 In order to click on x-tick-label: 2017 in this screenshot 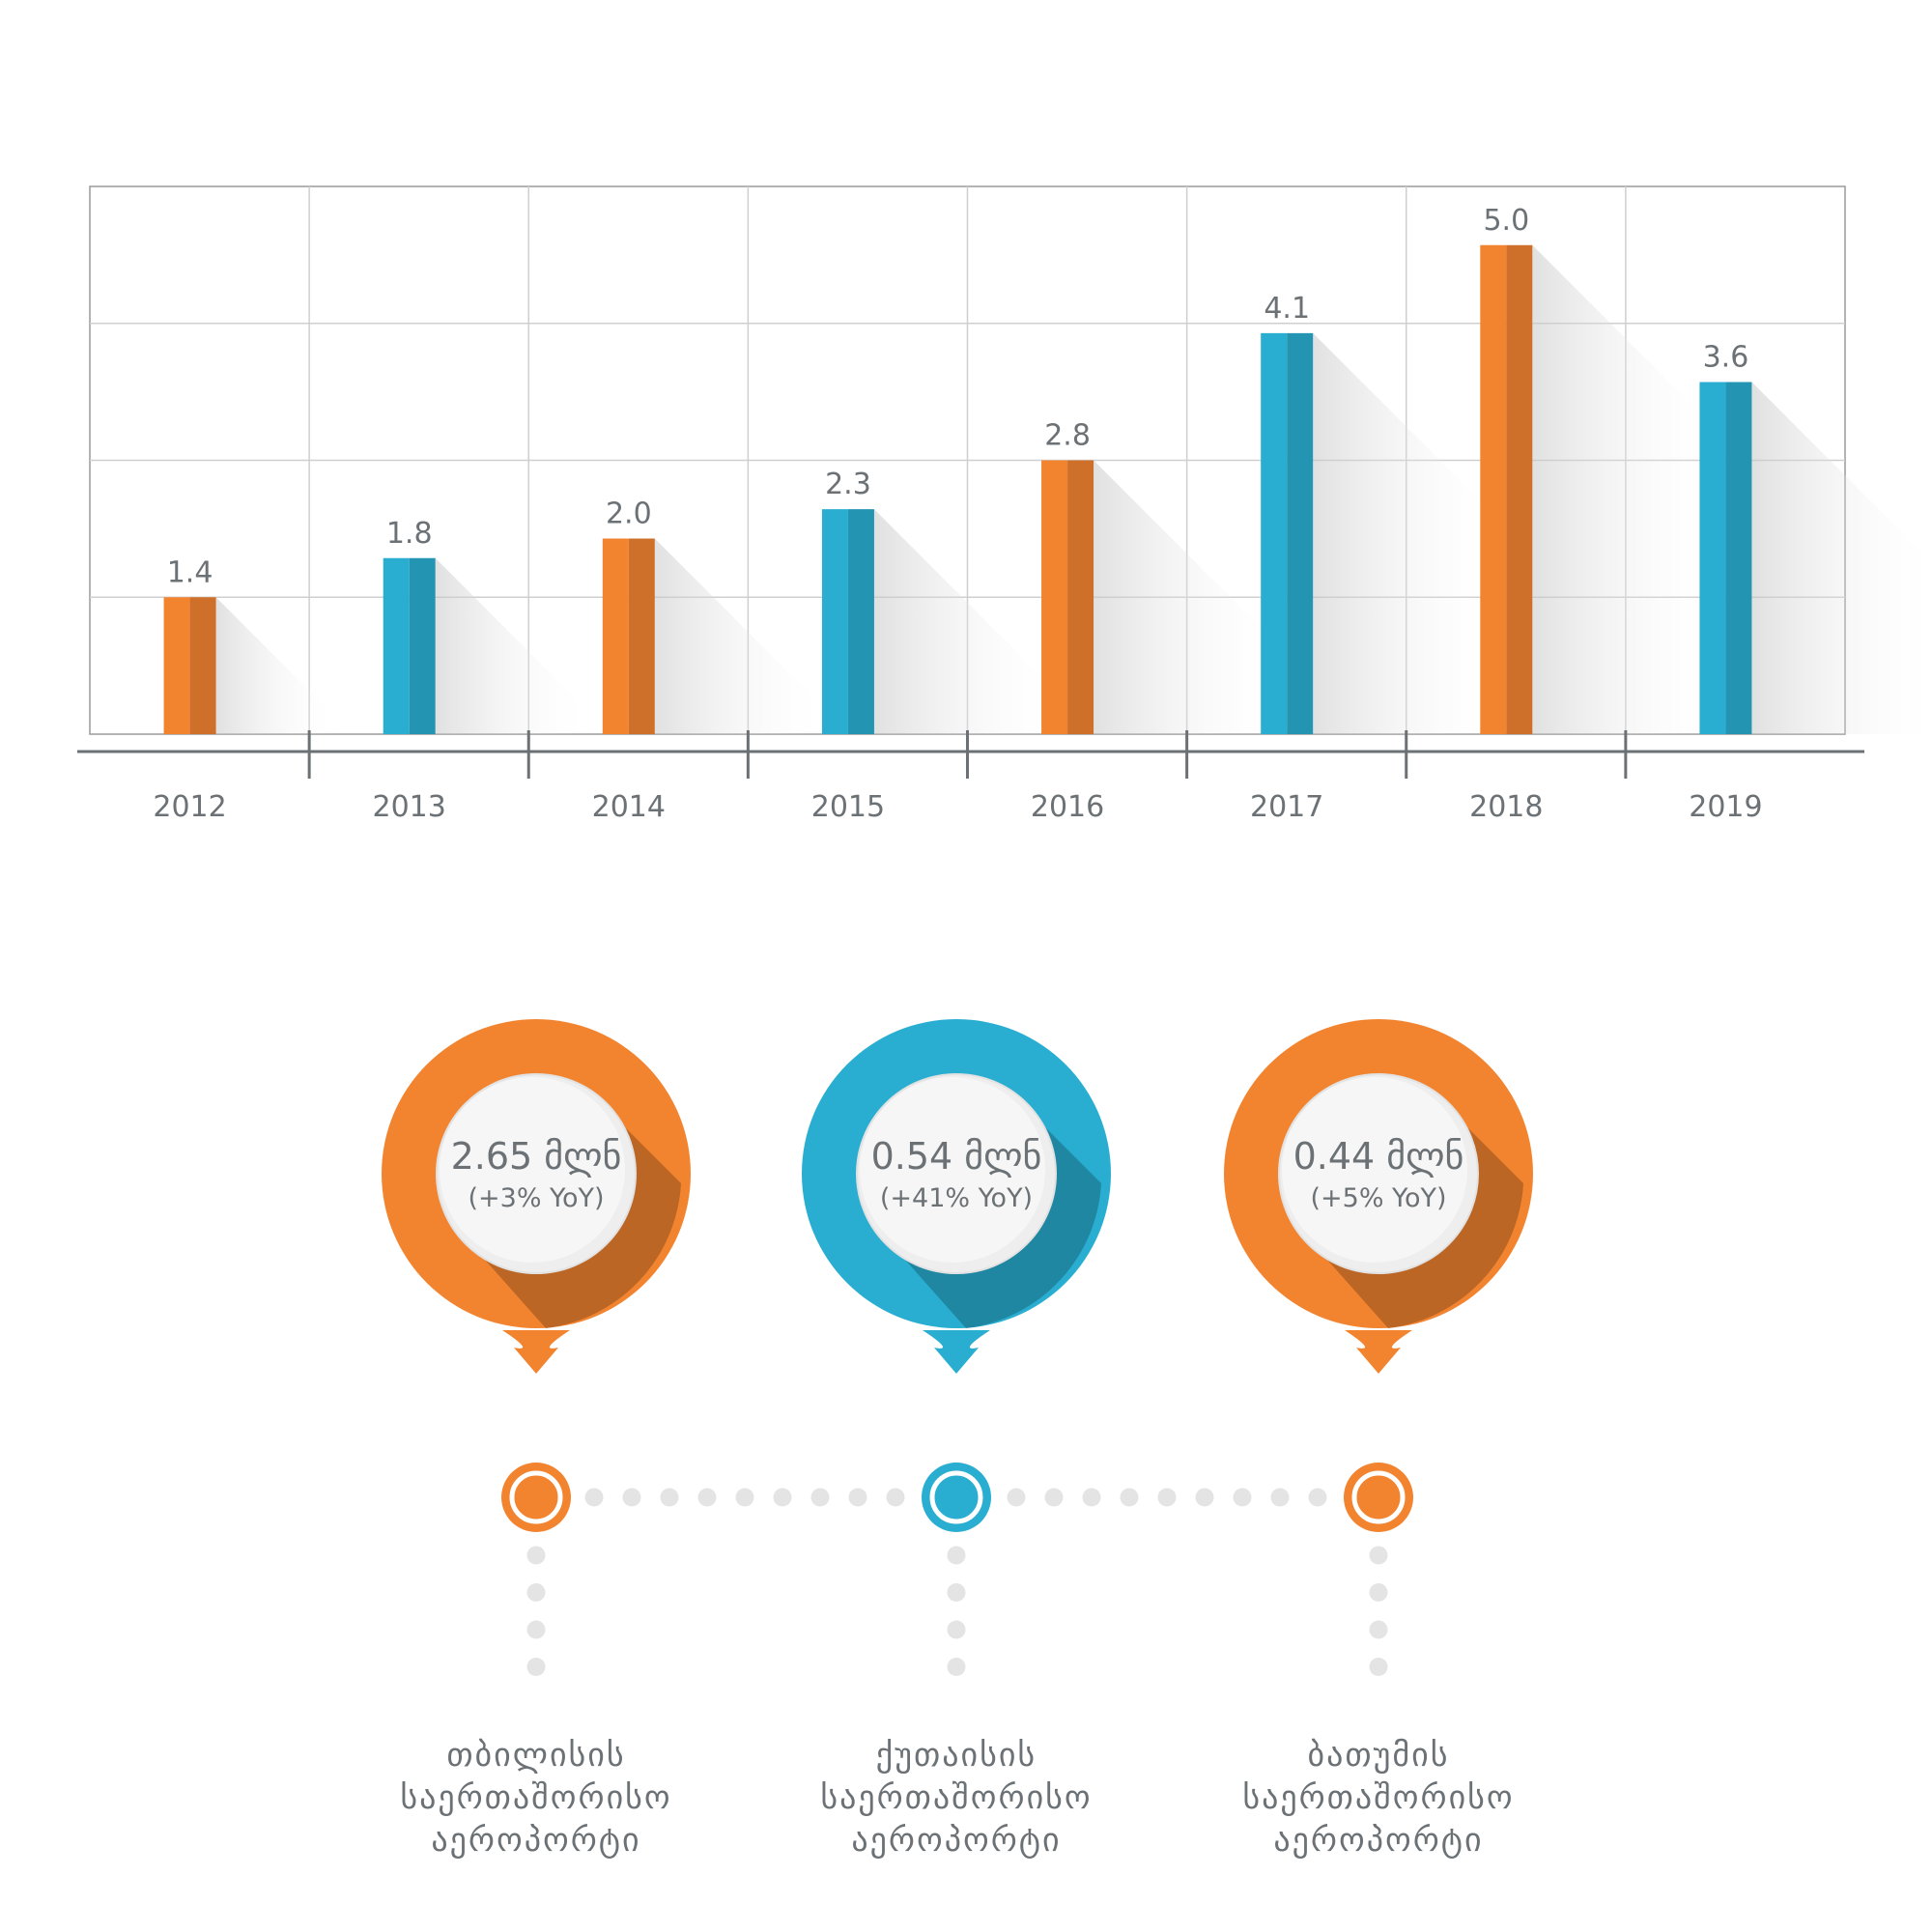, I will do `click(1286, 807)`.